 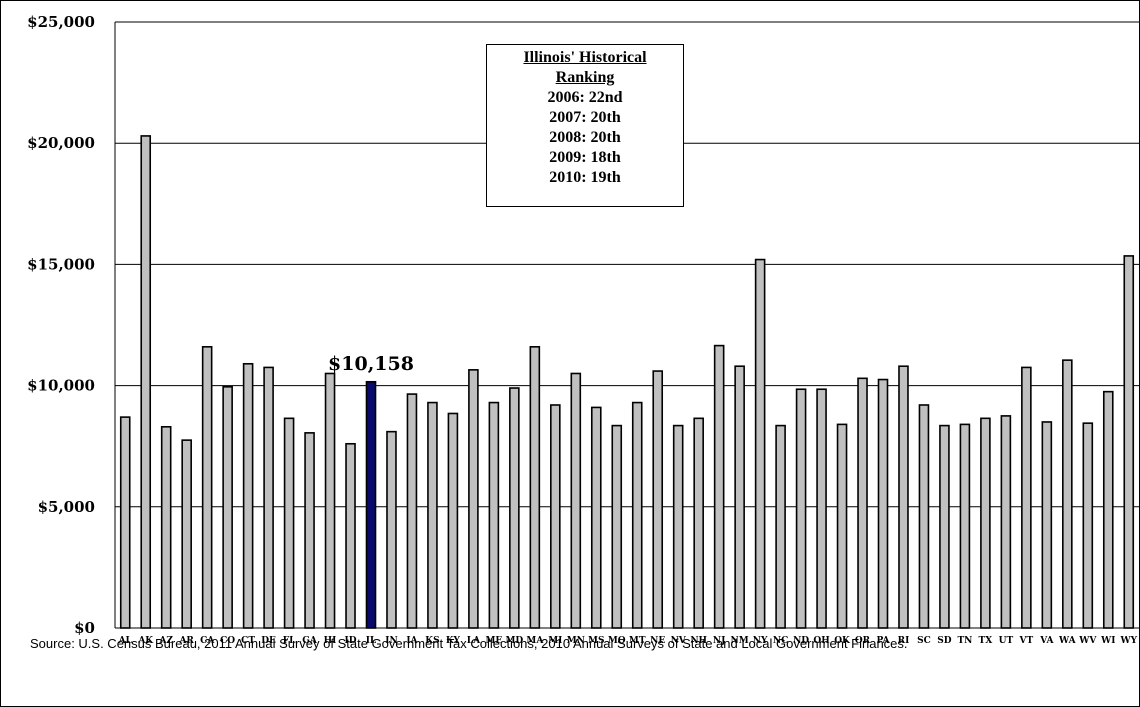 I want to click on bar-wv, so click(x=1088, y=525).